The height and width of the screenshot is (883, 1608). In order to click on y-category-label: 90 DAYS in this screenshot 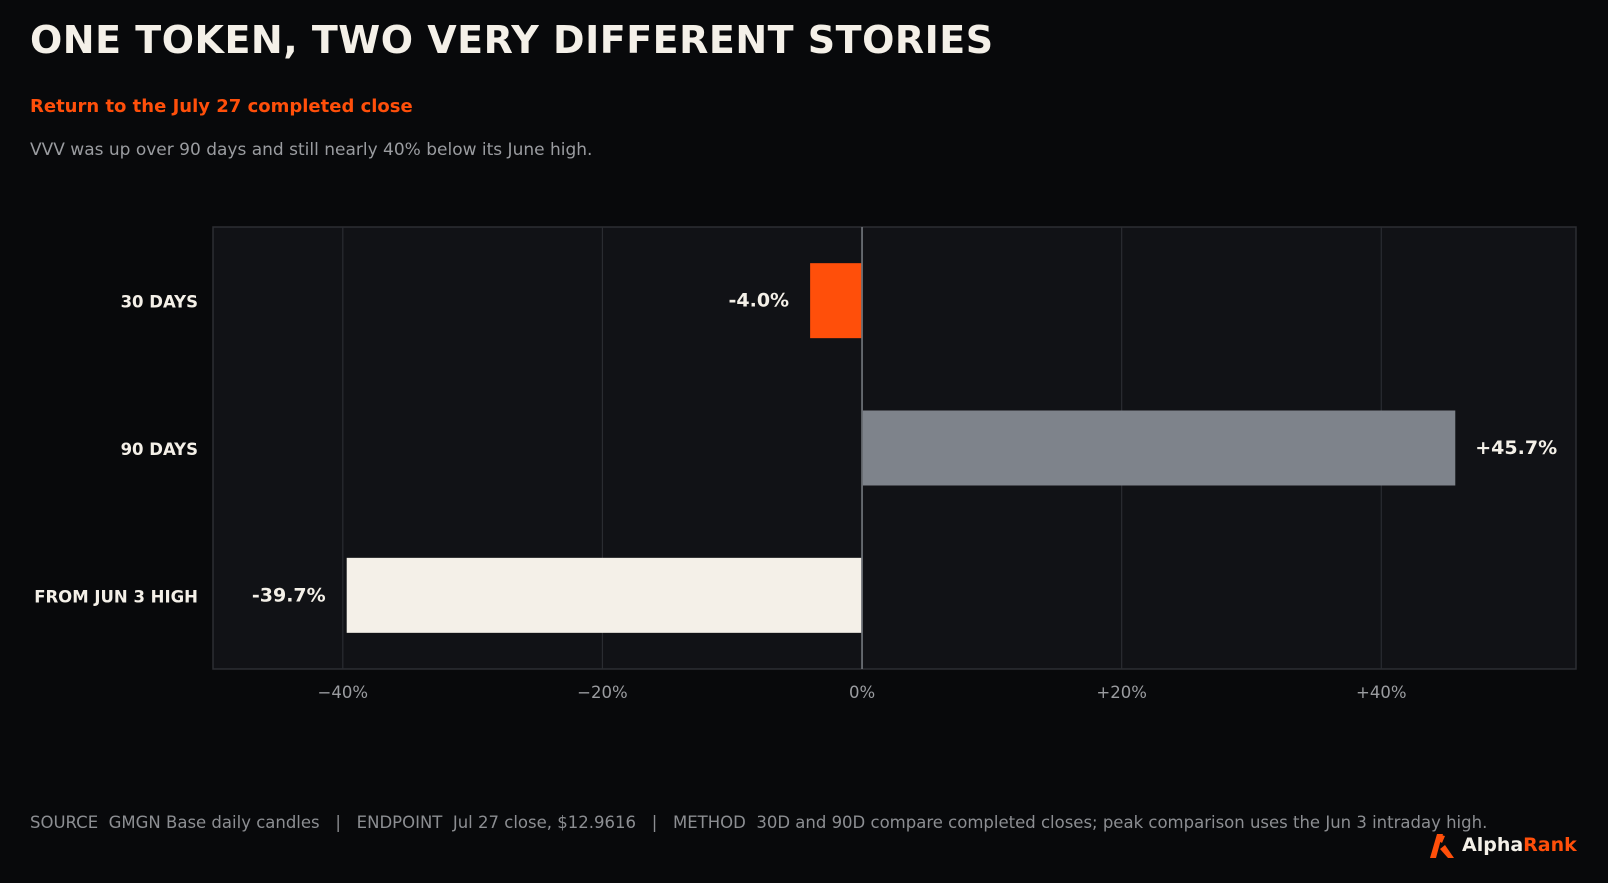, I will do `click(159, 449)`.